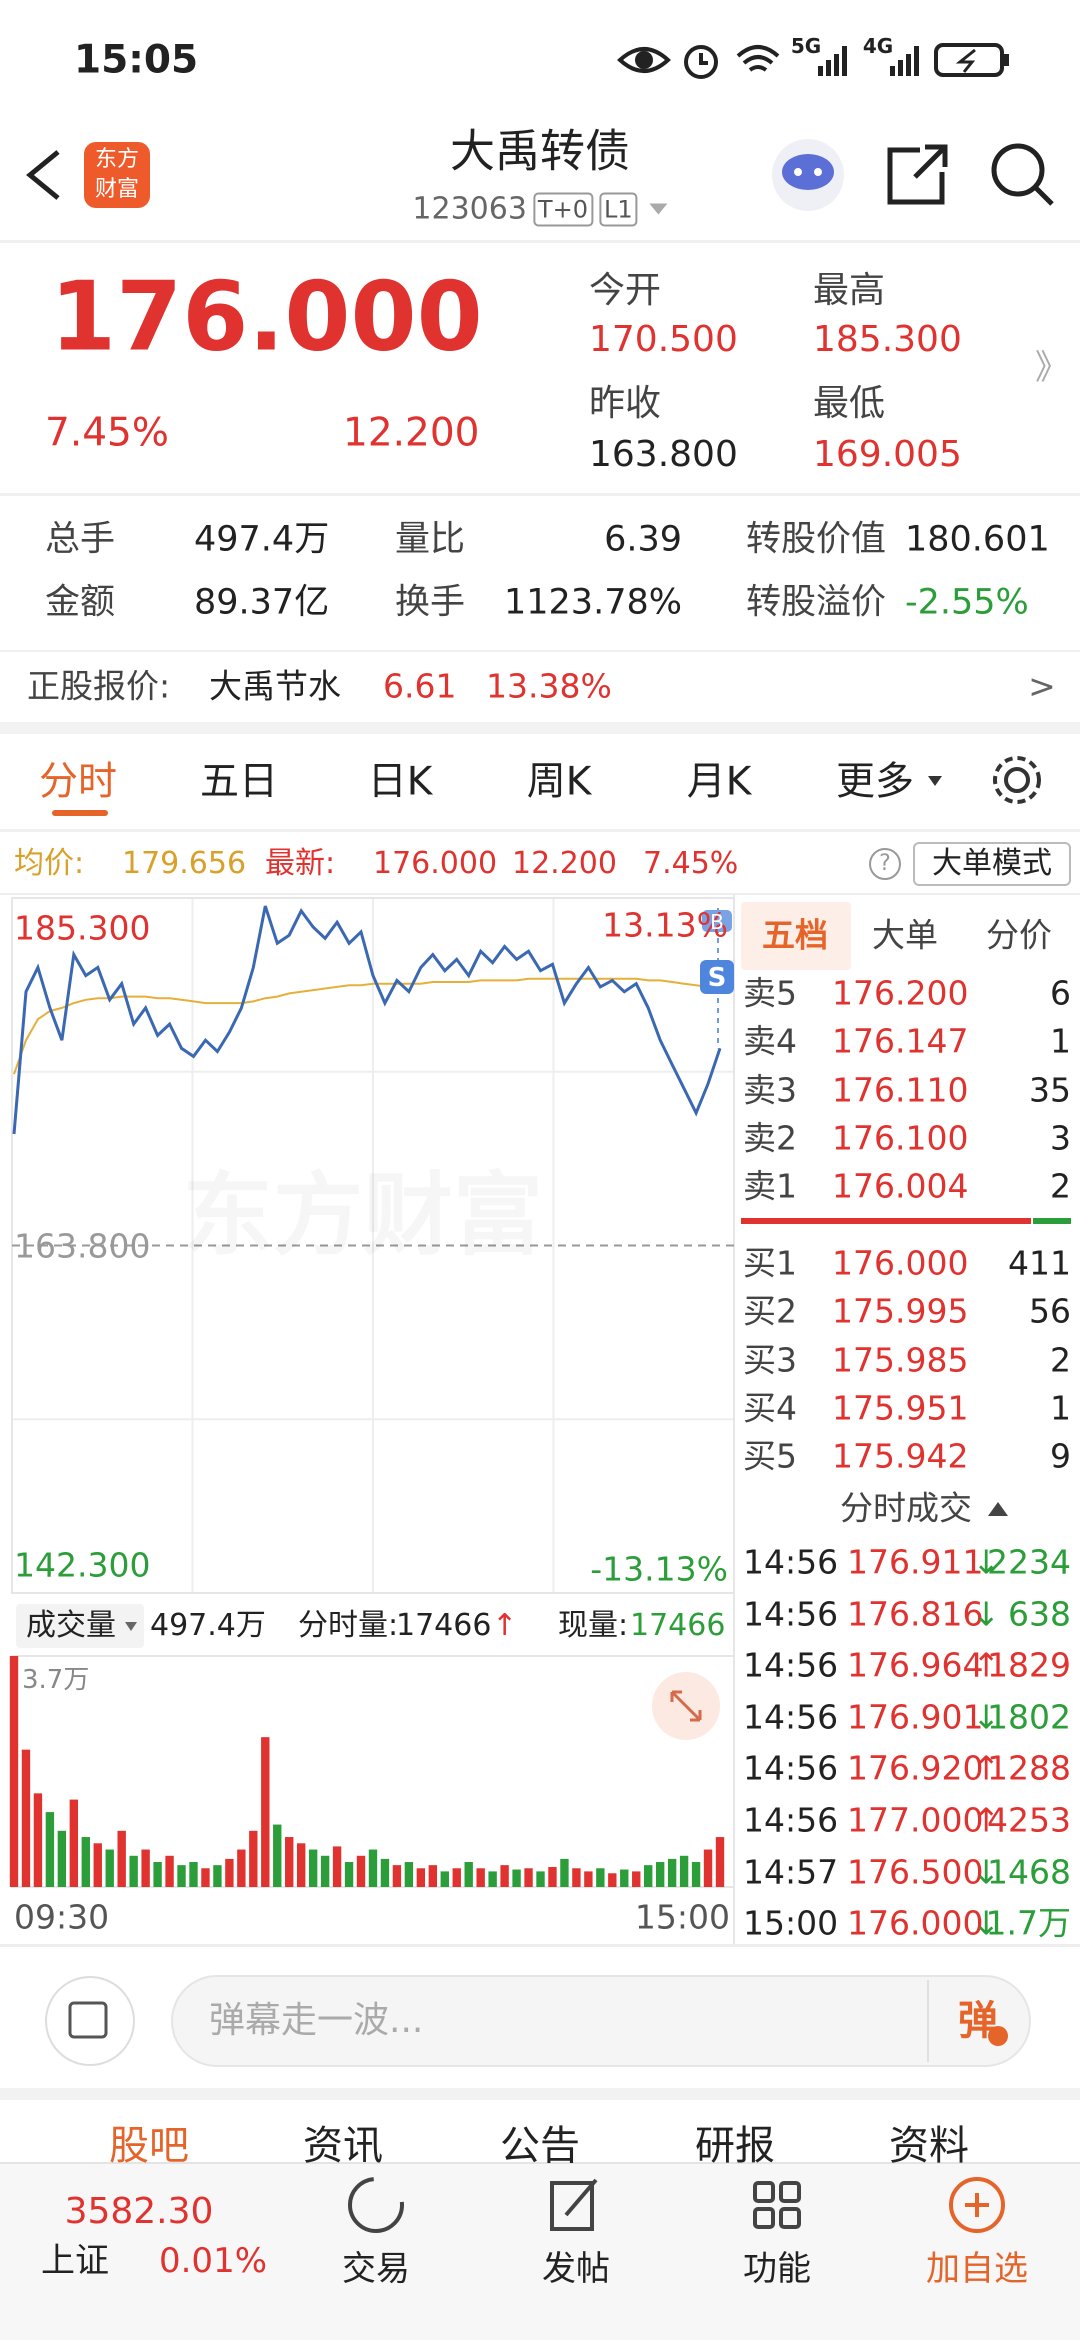 The image size is (1080, 2340). Describe the element at coordinates (562, 209) in the screenshot. I see `badge: T+0` at that location.